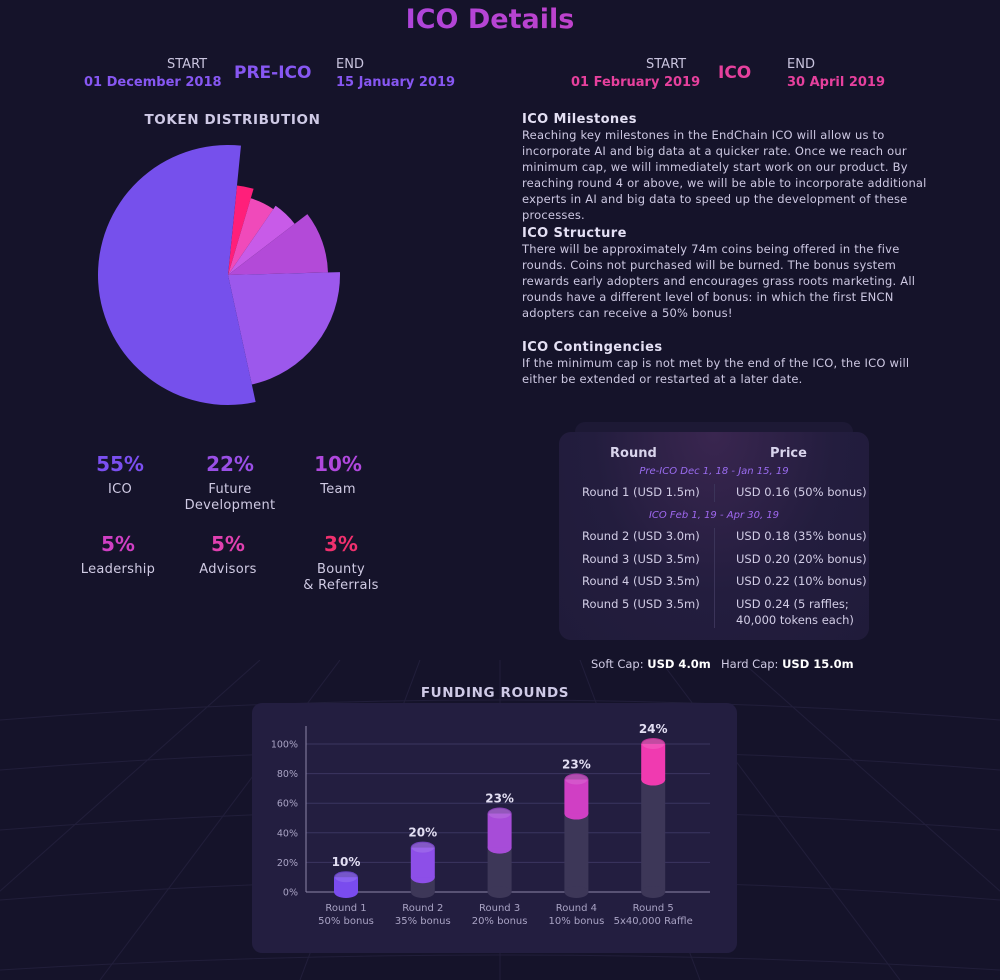  Describe the element at coordinates (836, 82) in the screenshot. I see `ico-end-date: 30 April 2019` at that location.